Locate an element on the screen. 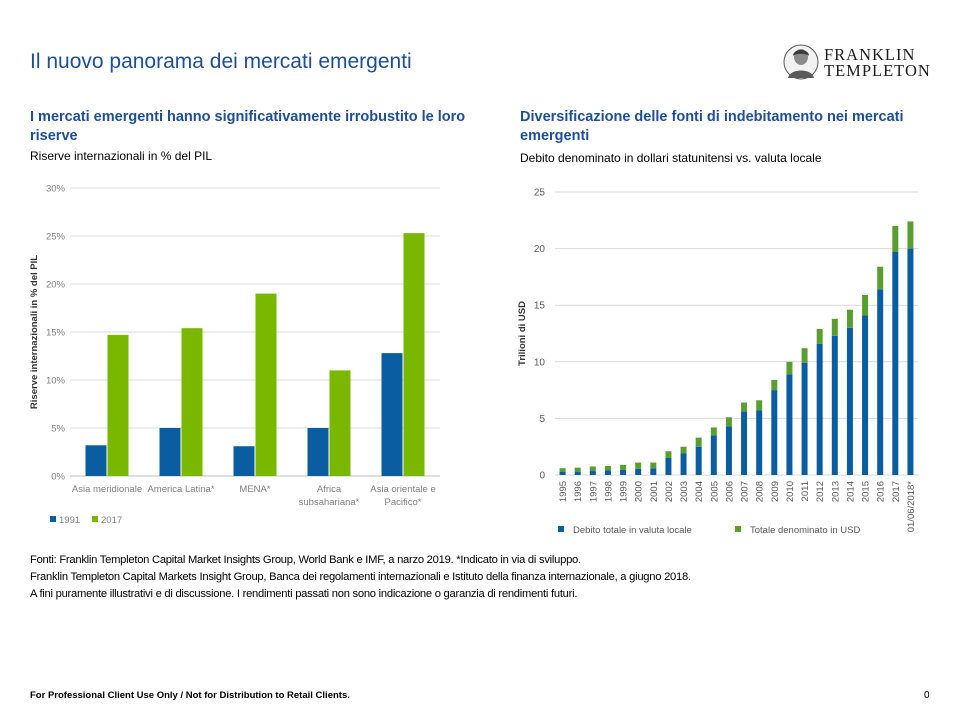 Image resolution: width=960 pixels, height=720 pixels. logo-line-2: TEMPLETON is located at coordinates (877, 70).